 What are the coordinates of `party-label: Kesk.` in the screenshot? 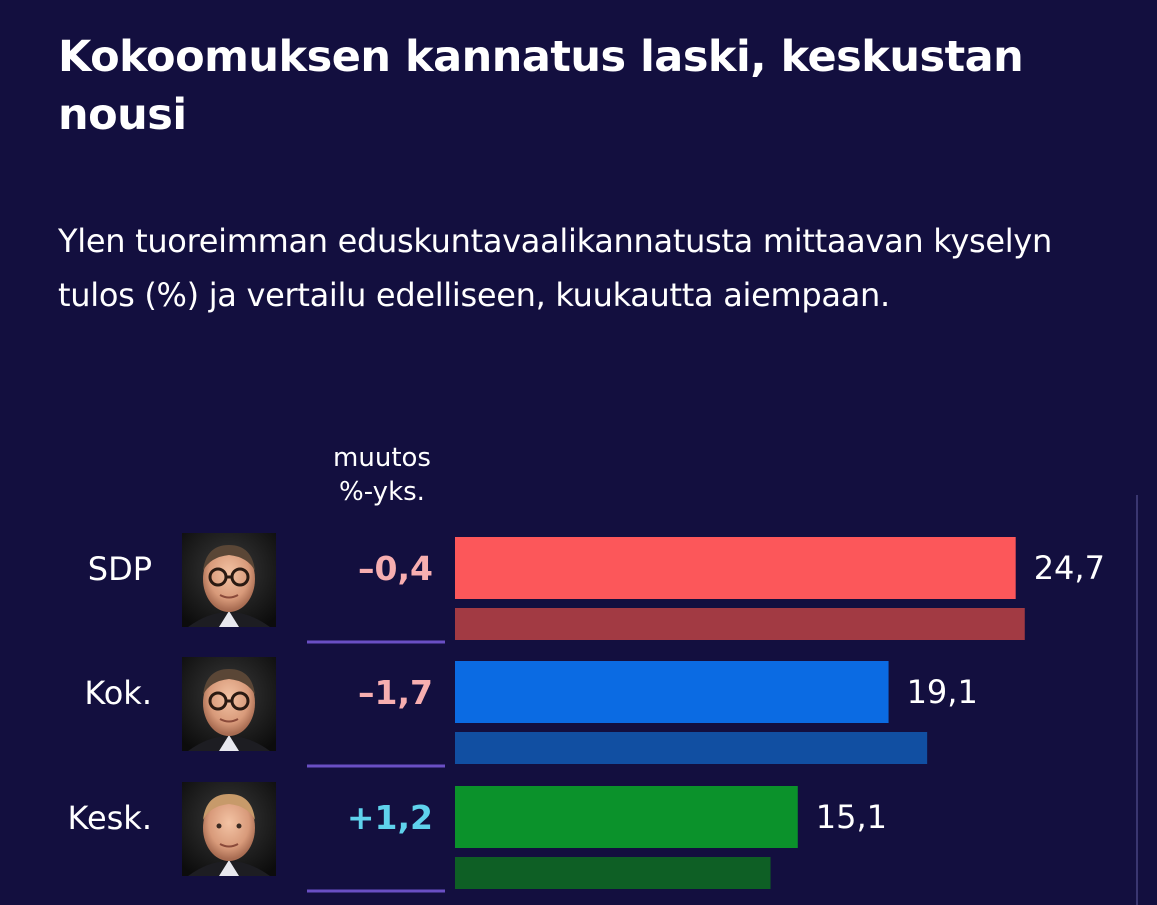 It's located at (110, 818).